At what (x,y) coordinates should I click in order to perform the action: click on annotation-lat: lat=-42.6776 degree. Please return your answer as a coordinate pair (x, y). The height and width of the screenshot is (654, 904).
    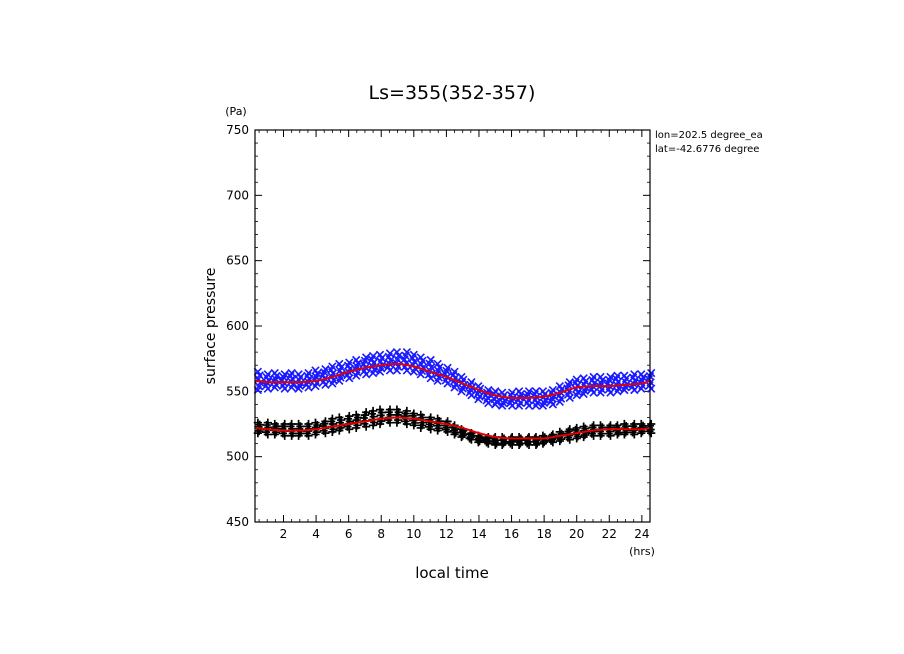
    Looking at the image, I should click on (707, 149).